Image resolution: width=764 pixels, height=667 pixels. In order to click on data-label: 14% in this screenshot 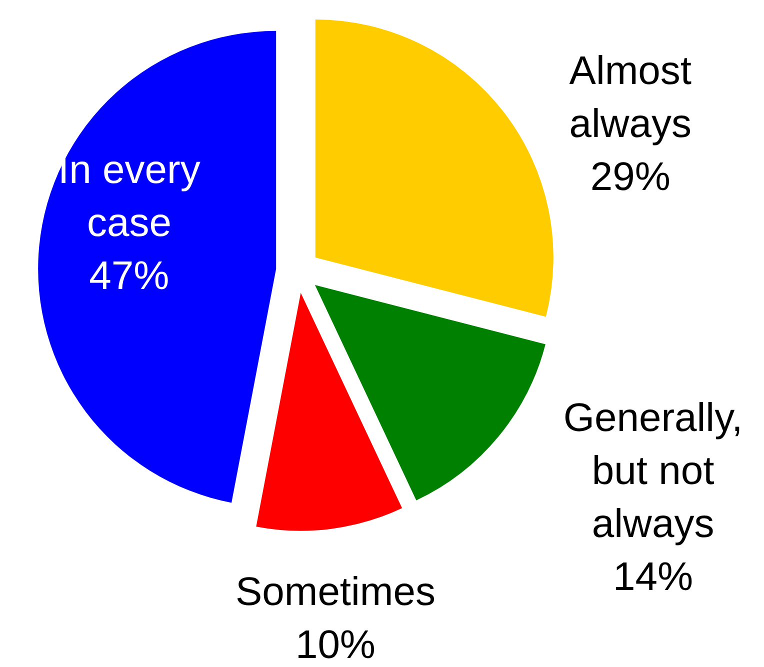, I will do `click(653, 577)`.